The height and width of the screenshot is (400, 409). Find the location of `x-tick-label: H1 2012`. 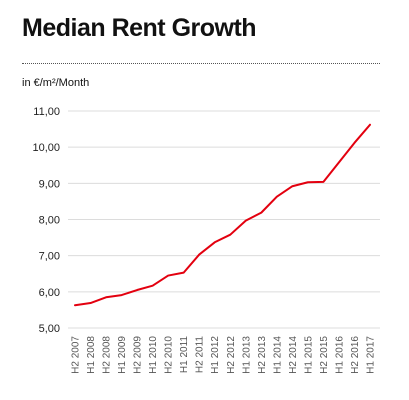

x-tick-label: H1 2012 is located at coordinates (215, 355).